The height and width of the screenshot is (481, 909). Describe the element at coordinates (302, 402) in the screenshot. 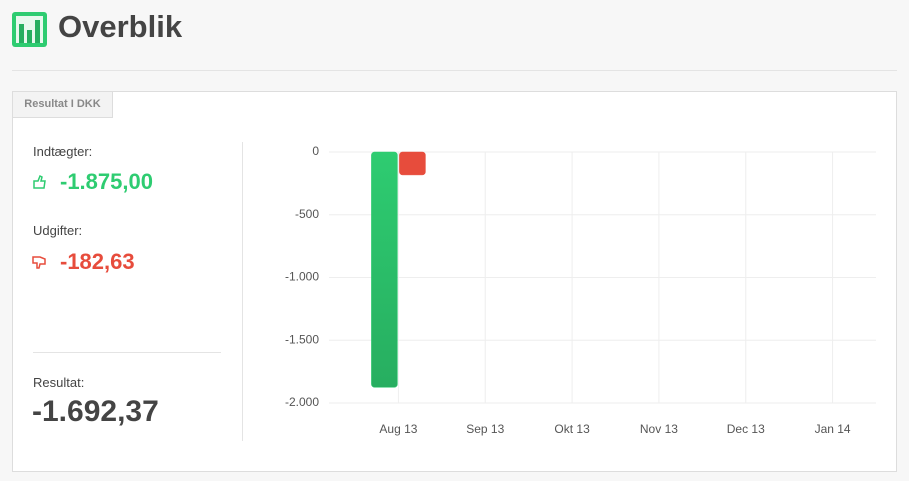

I see `y-tick-label: -2.000` at that location.